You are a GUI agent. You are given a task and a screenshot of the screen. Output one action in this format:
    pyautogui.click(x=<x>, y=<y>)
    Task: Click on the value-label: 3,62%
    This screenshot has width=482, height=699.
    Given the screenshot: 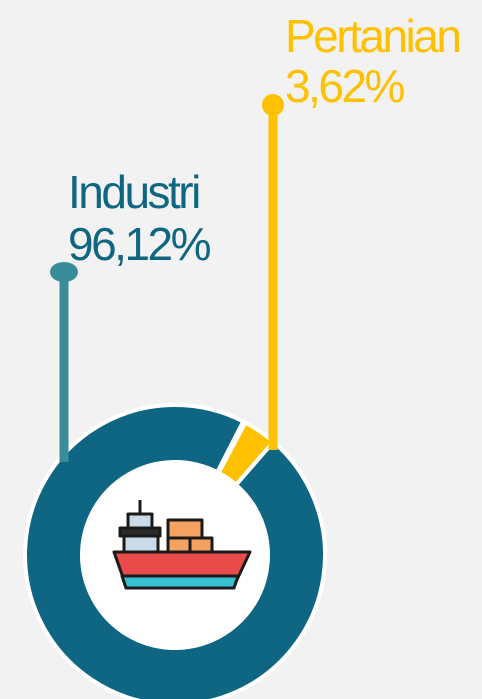 What is the action you would take?
    pyautogui.click(x=345, y=86)
    